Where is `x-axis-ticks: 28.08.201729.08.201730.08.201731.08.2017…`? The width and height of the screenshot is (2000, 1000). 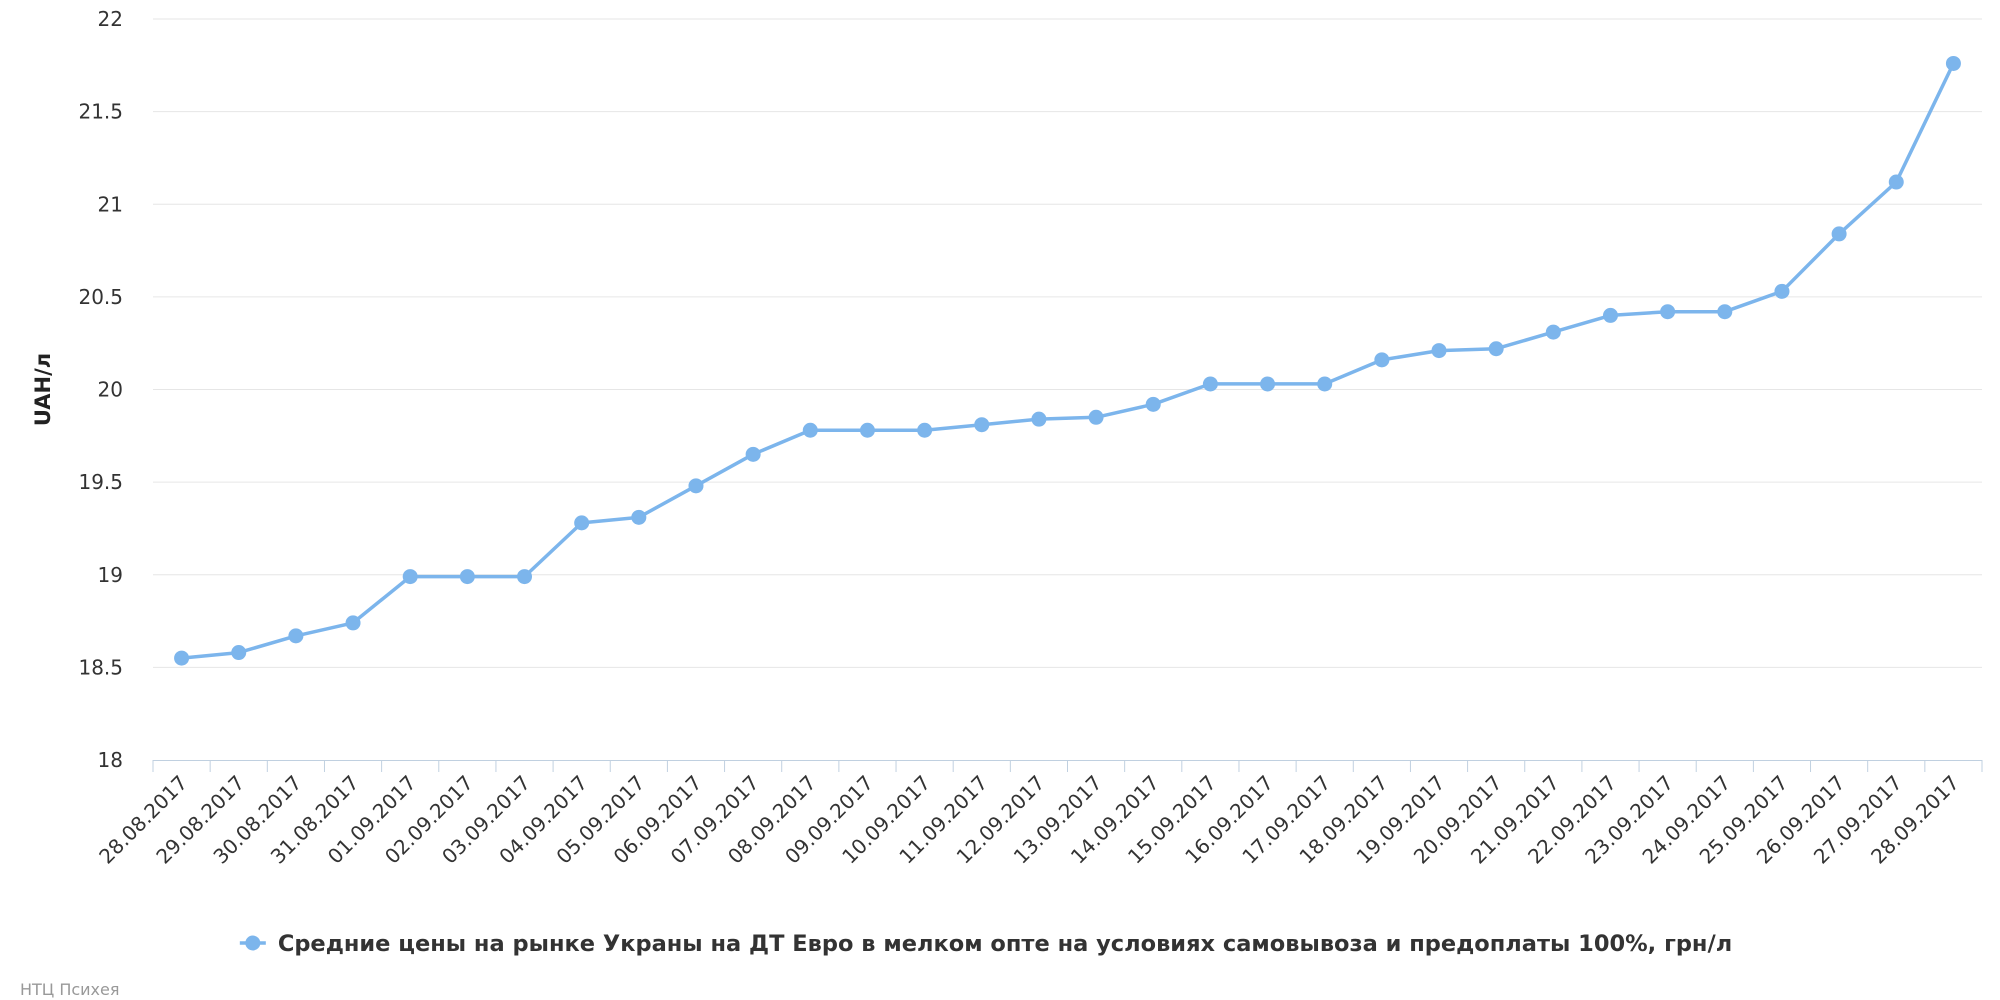 x-axis-ticks: 28.08.201729.08.201730.08.201731.08.2017… is located at coordinates (1038, 814).